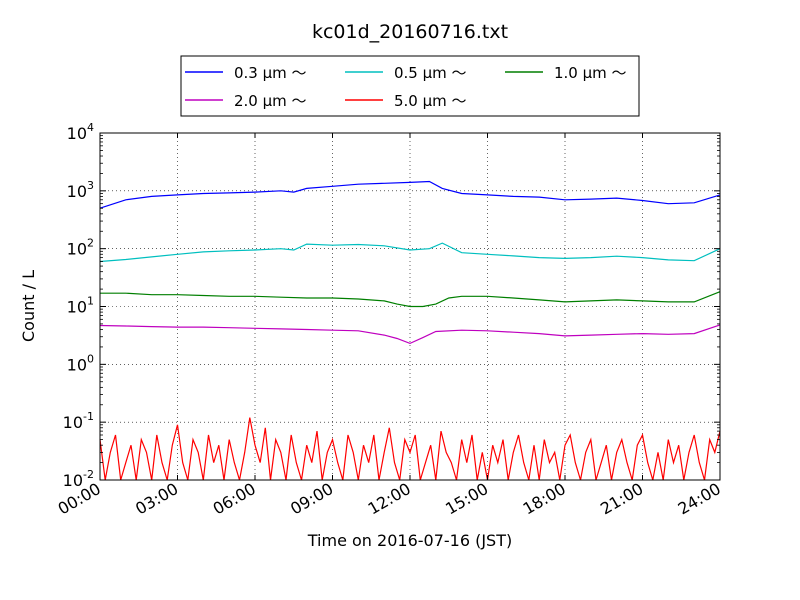 Image resolution: width=800 pixels, height=600 pixels. Describe the element at coordinates (270, 101) in the screenshot. I see `legend-label-3: 2.0 μm ～` at that location.